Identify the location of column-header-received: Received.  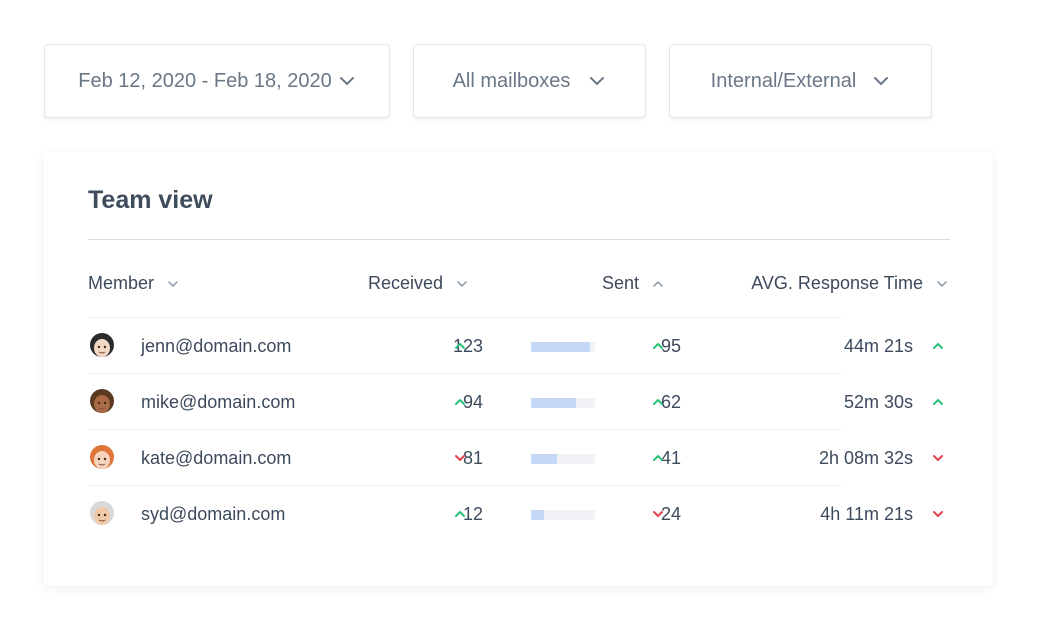
(418, 283).